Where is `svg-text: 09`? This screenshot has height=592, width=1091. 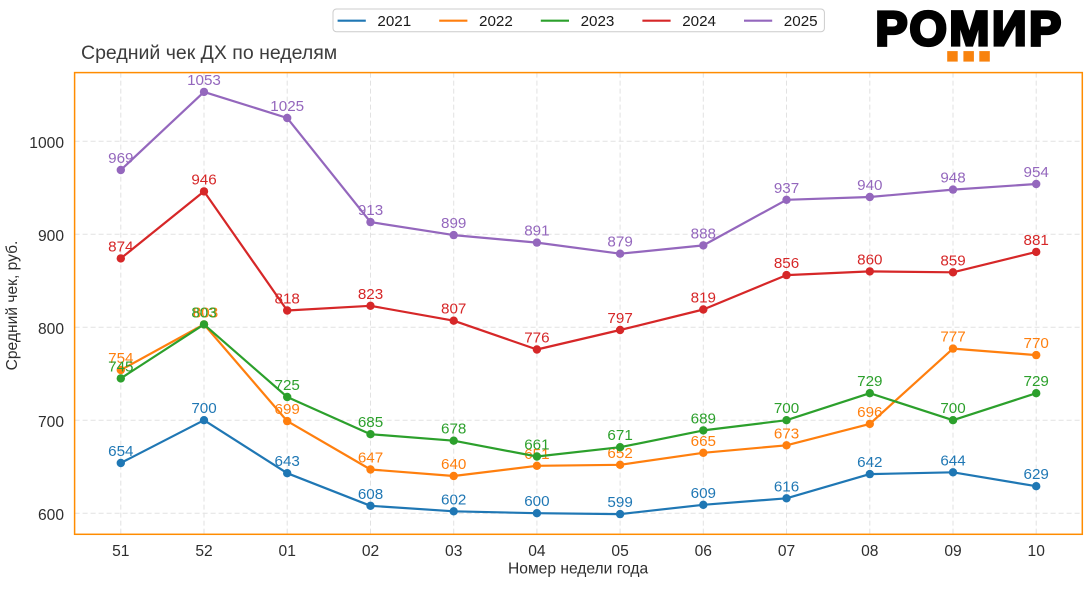 svg-text: 09 is located at coordinates (952, 551).